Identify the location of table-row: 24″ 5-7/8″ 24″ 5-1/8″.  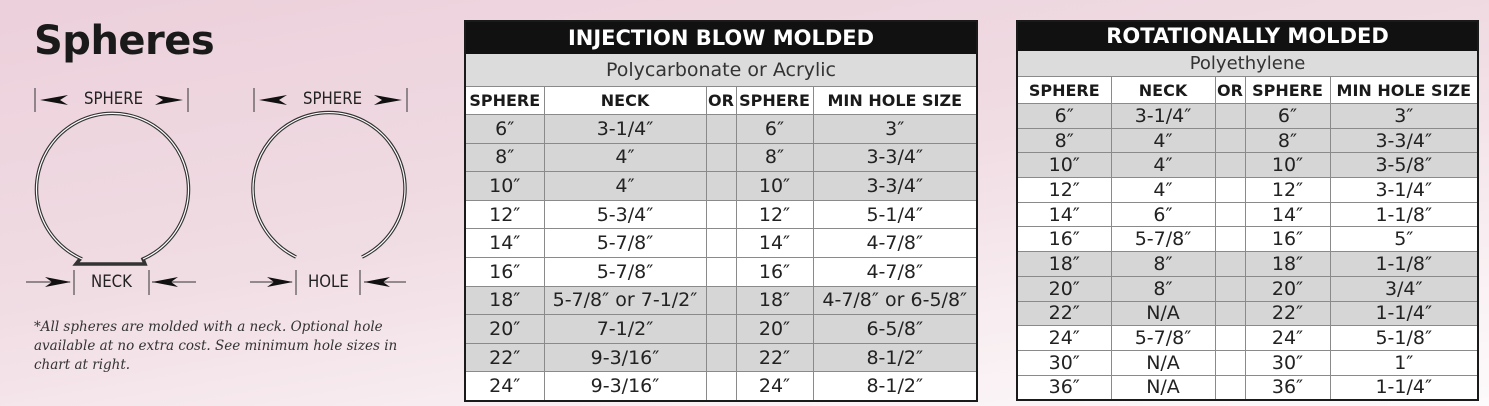
(1247, 338).